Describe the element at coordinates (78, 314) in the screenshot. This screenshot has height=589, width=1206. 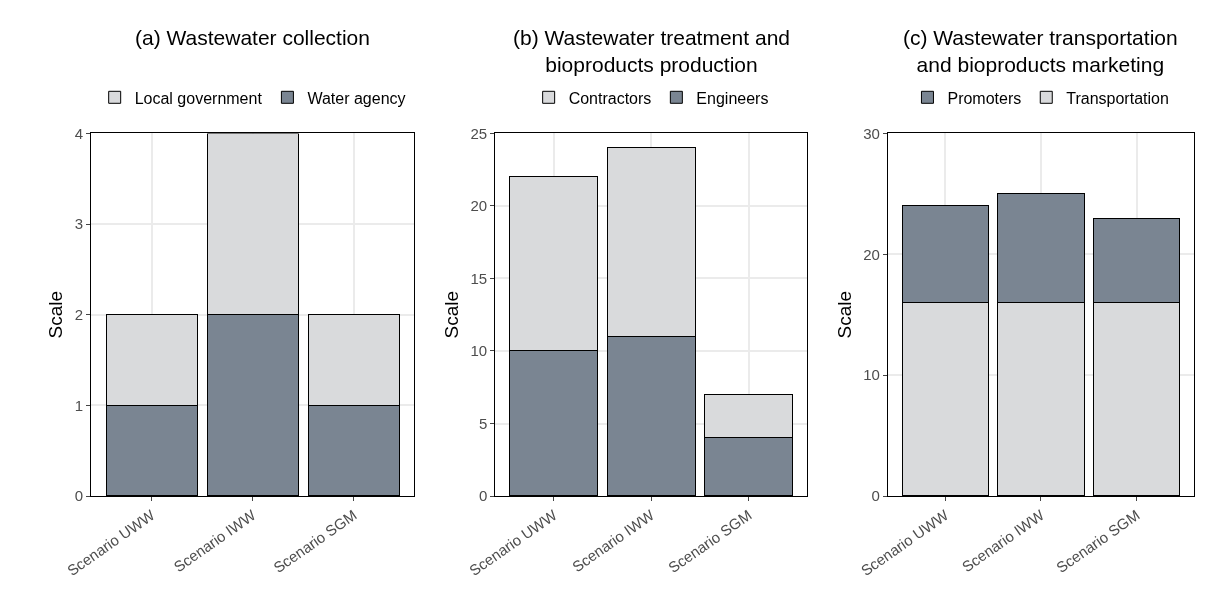
I see `y-tick-label: 2` at that location.